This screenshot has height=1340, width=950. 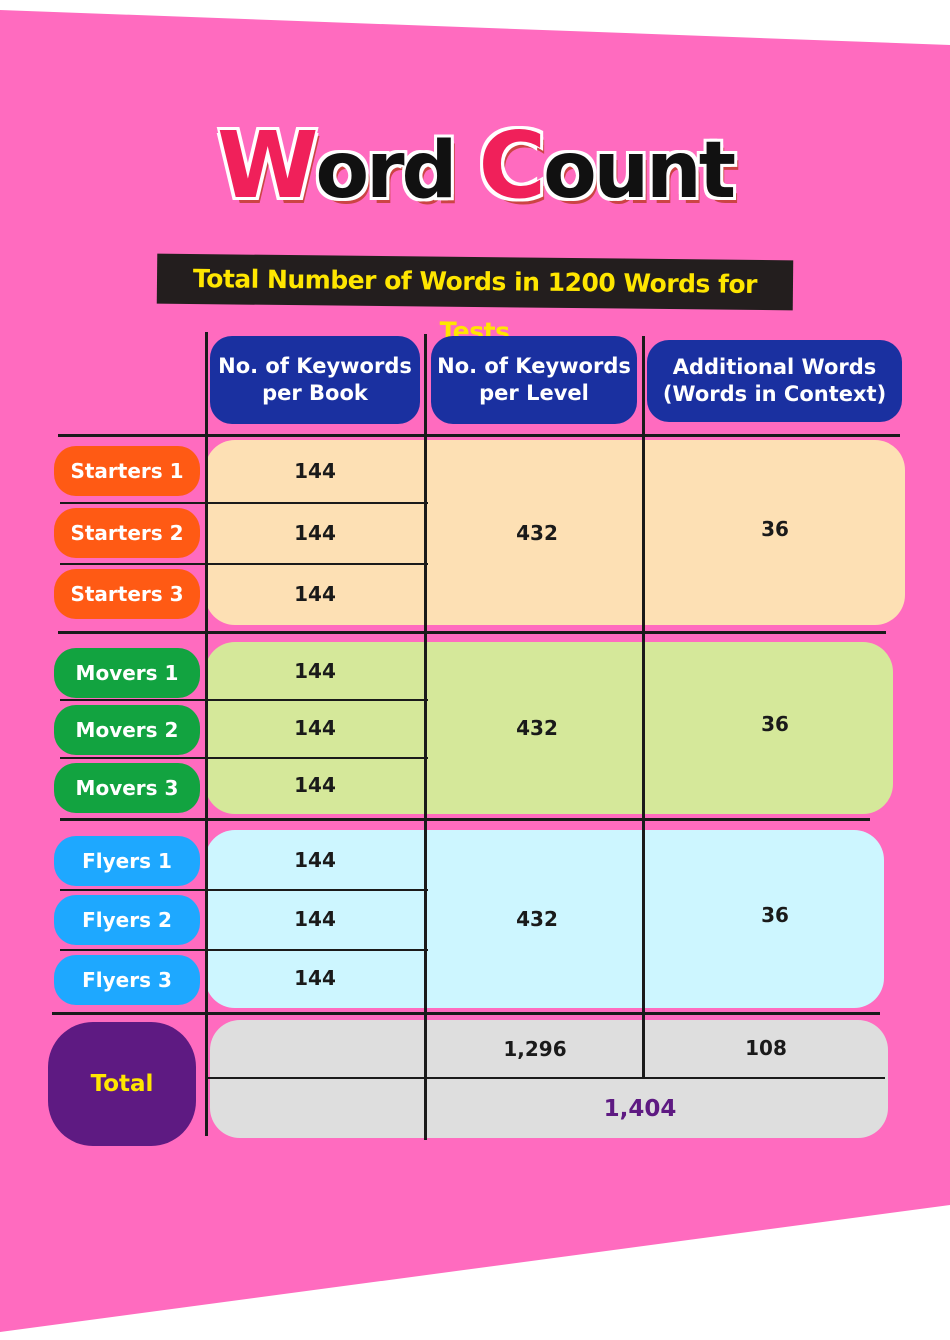 What do you see at coordinates (127, 787) in the screenshot?
I see `movers-label-3: Movers 3` at bounding box center [127, 787].